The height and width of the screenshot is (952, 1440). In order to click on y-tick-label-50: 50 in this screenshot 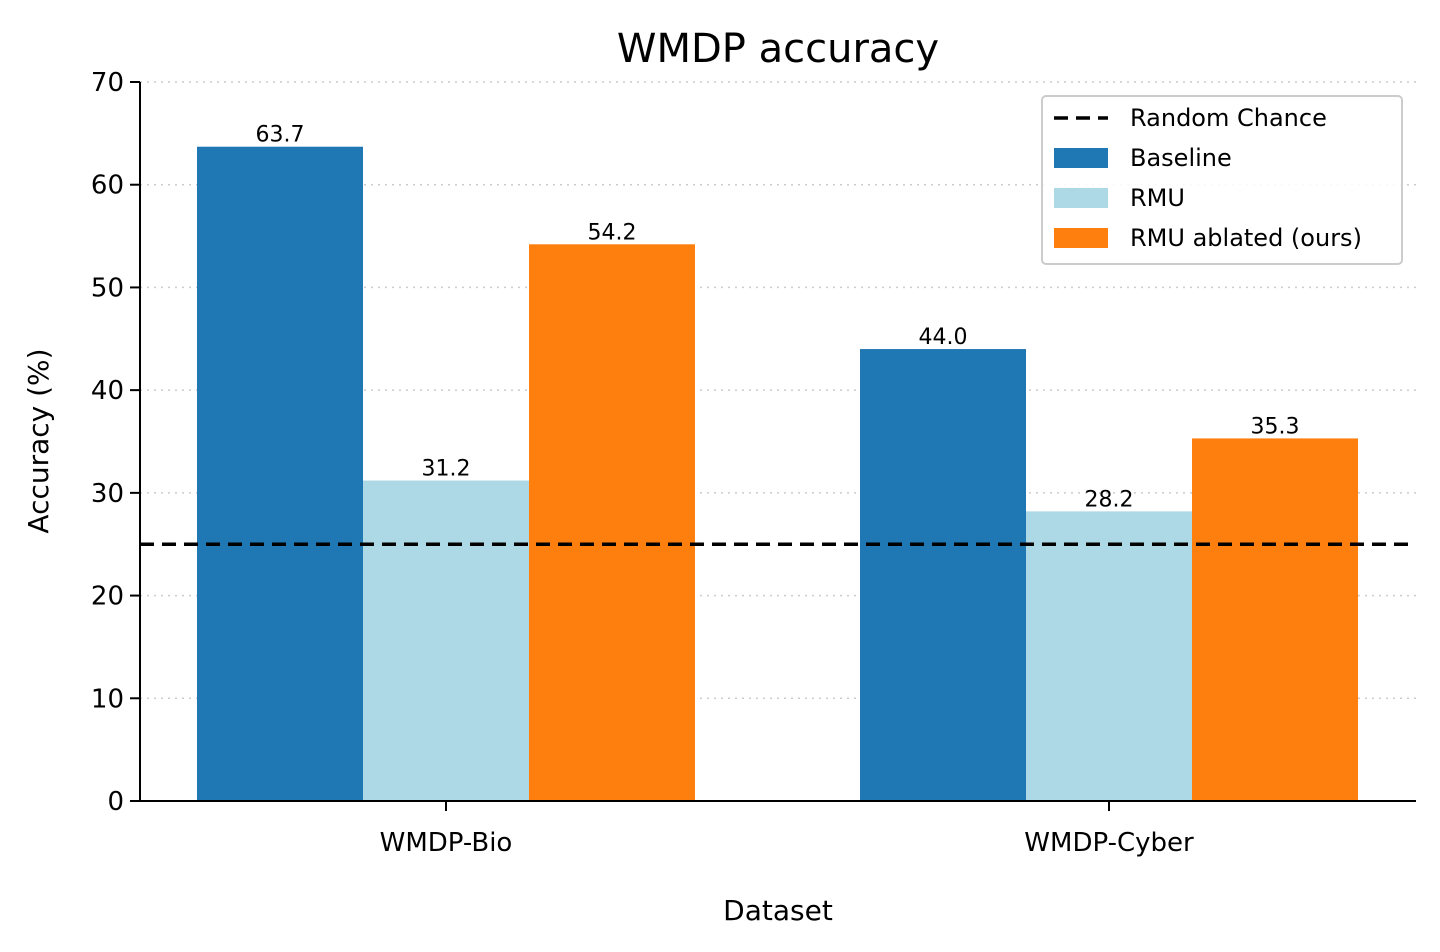, I will do `click(107, 288)`.